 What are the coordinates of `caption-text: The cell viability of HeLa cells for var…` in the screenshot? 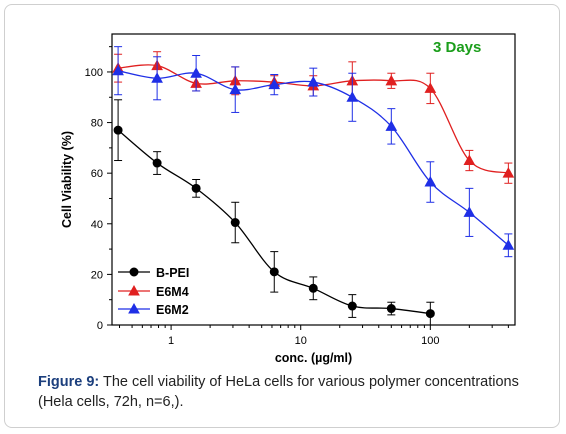 It's located at (278, 392).